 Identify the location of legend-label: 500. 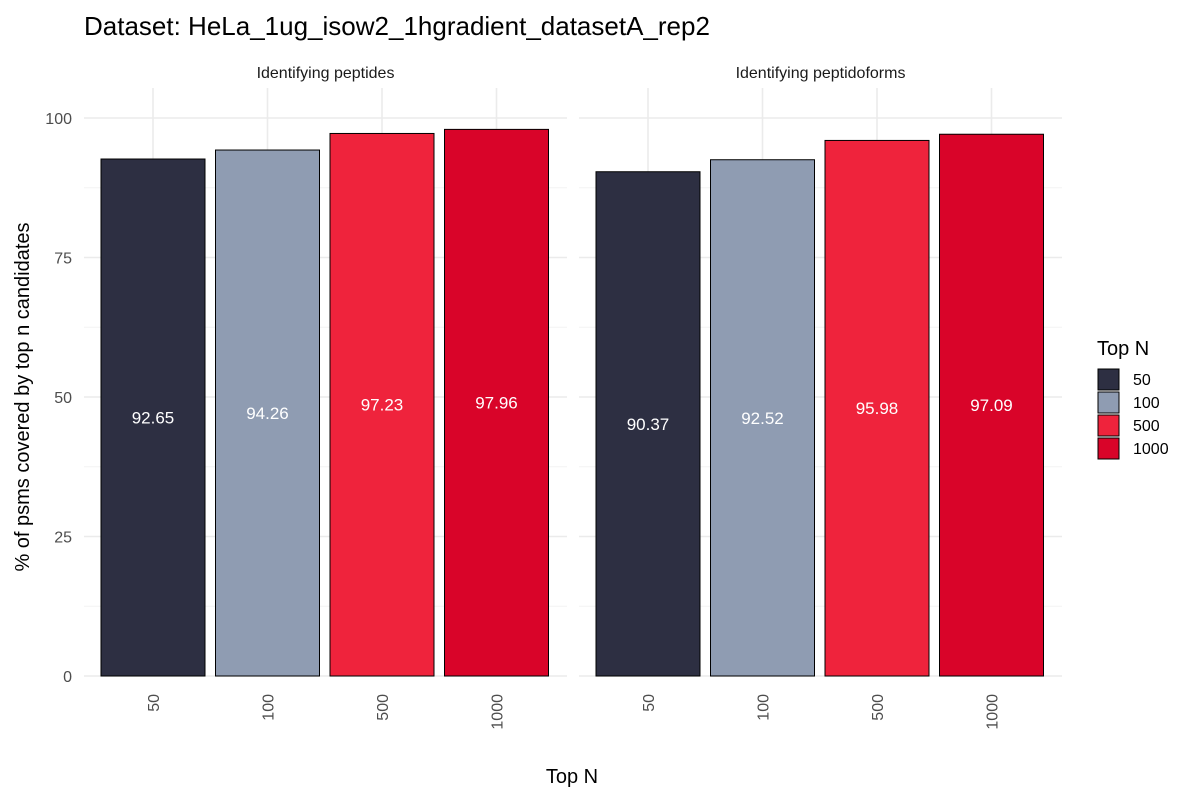
(1146, 426).